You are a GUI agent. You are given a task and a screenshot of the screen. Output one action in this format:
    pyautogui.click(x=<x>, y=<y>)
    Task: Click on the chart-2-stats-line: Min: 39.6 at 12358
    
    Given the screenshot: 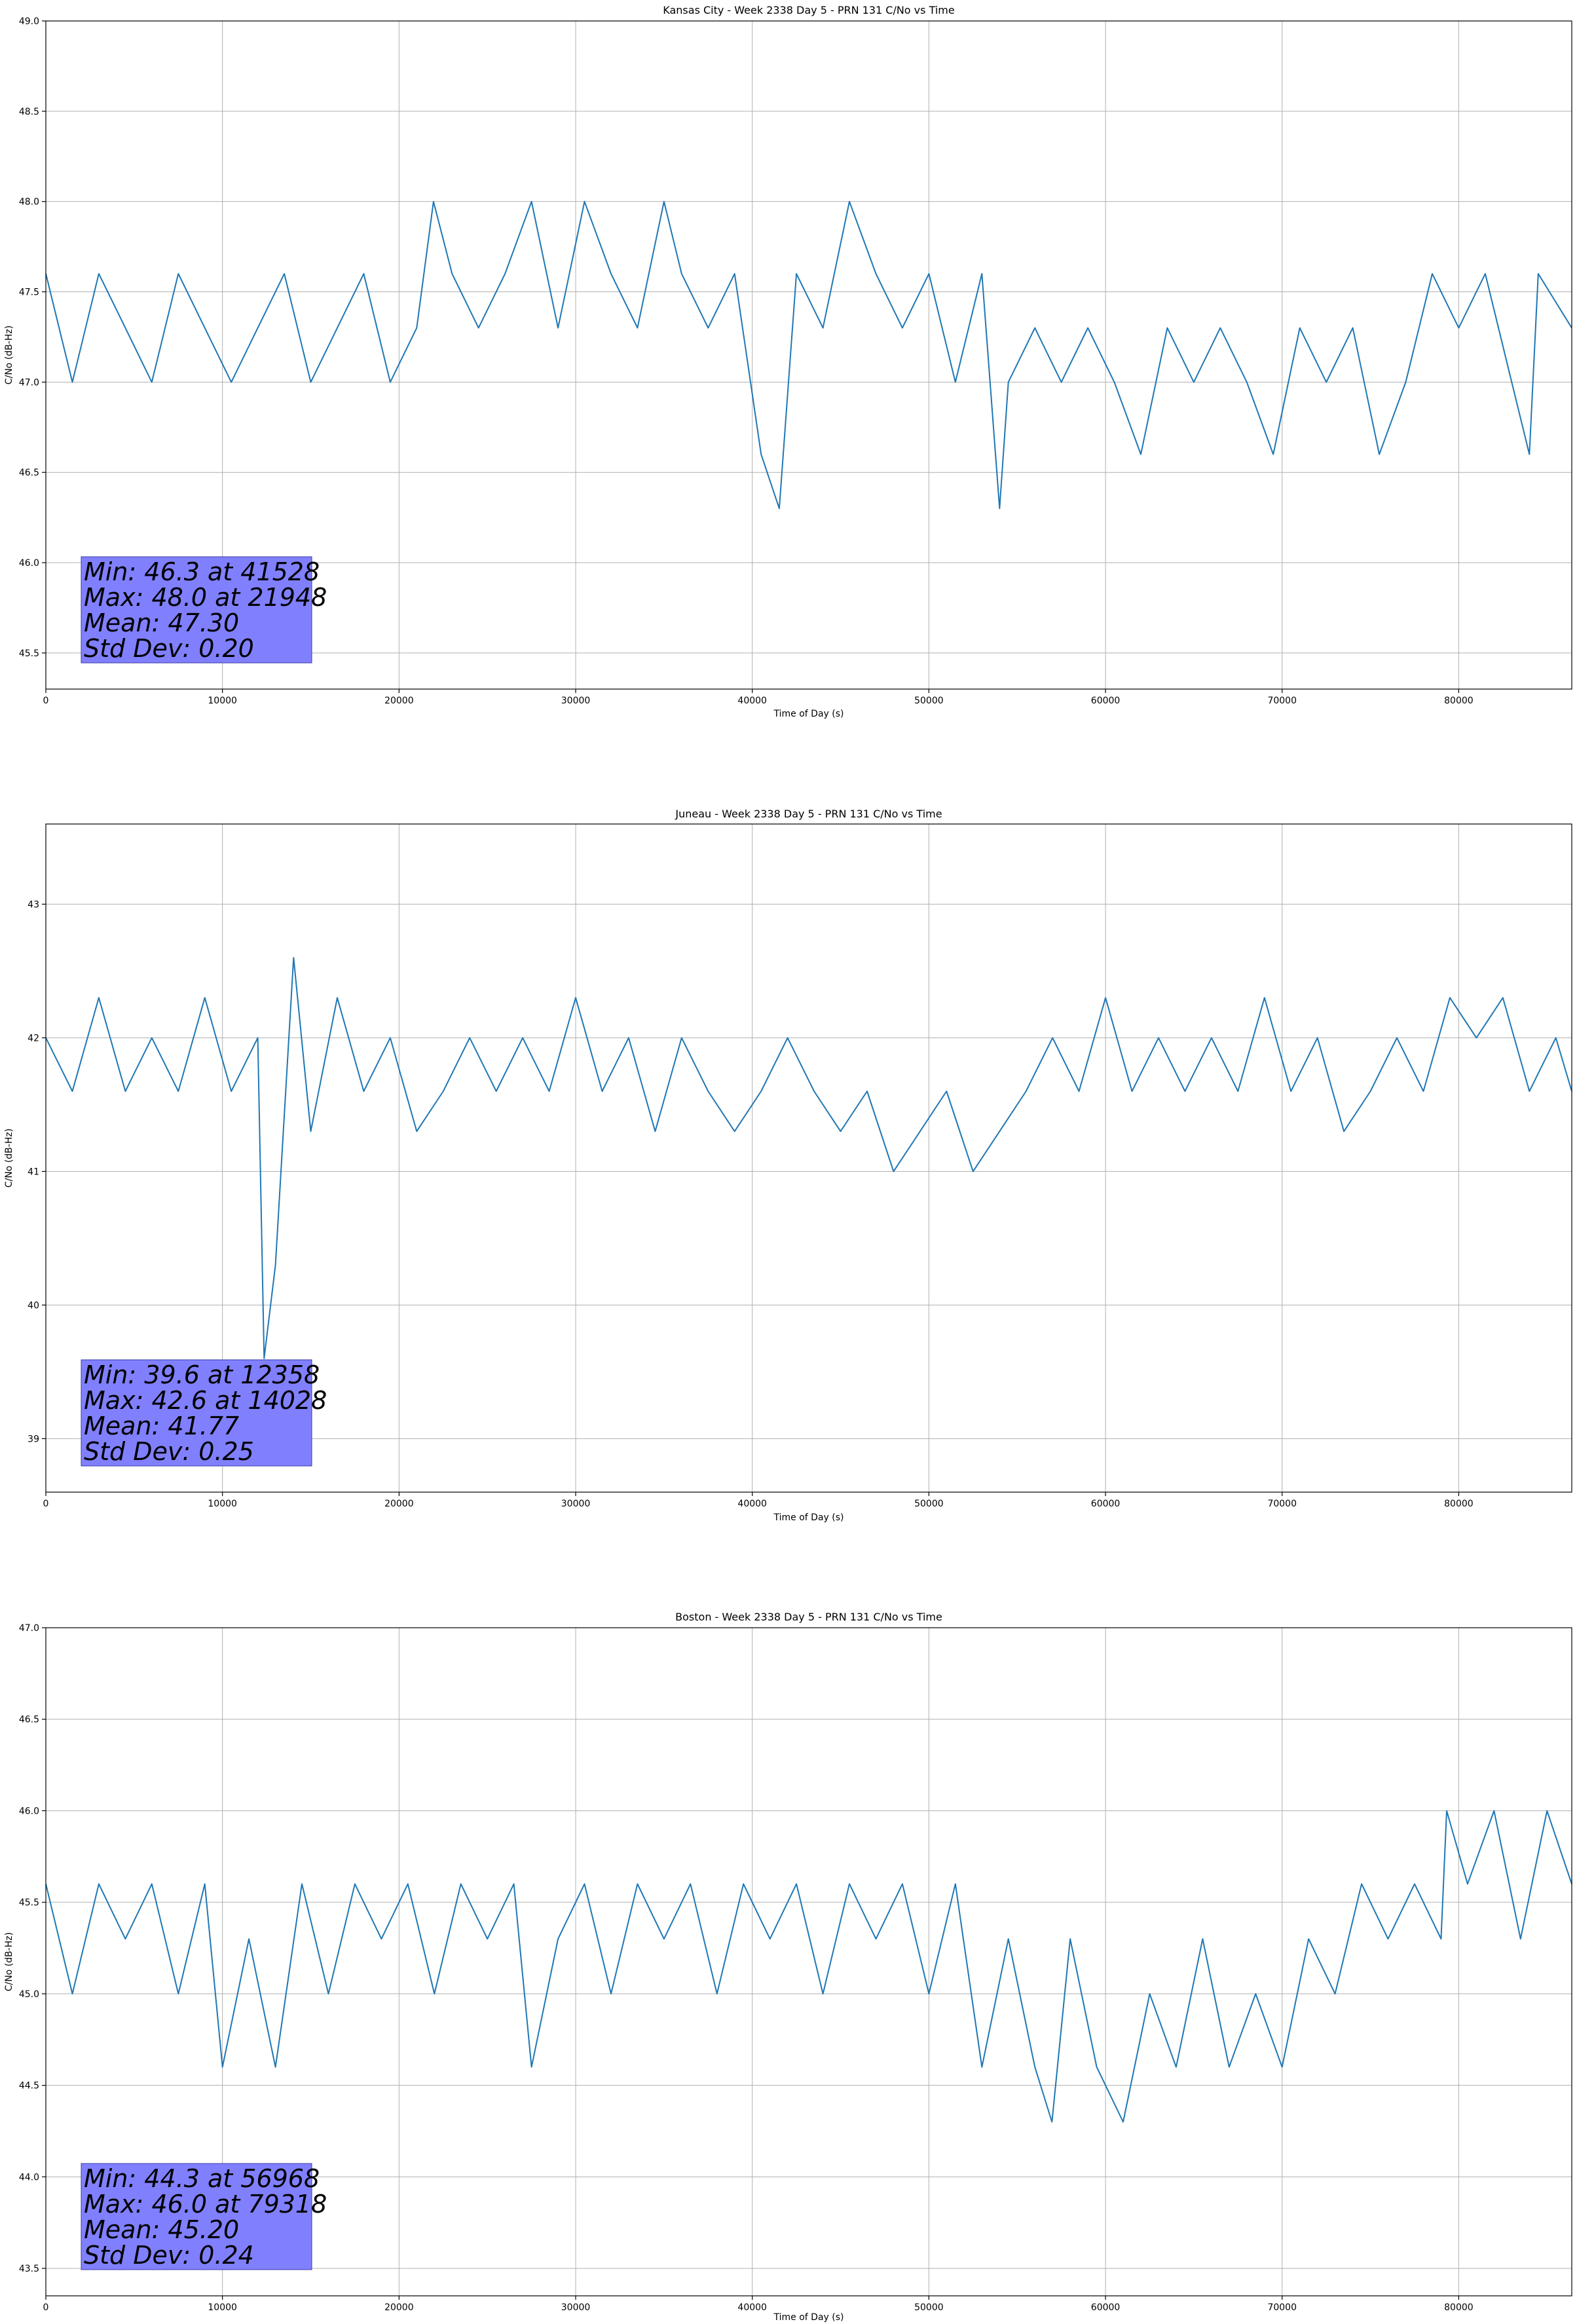 What is the action you would take?
    pyautogui.click(x=202, y=1374)
    